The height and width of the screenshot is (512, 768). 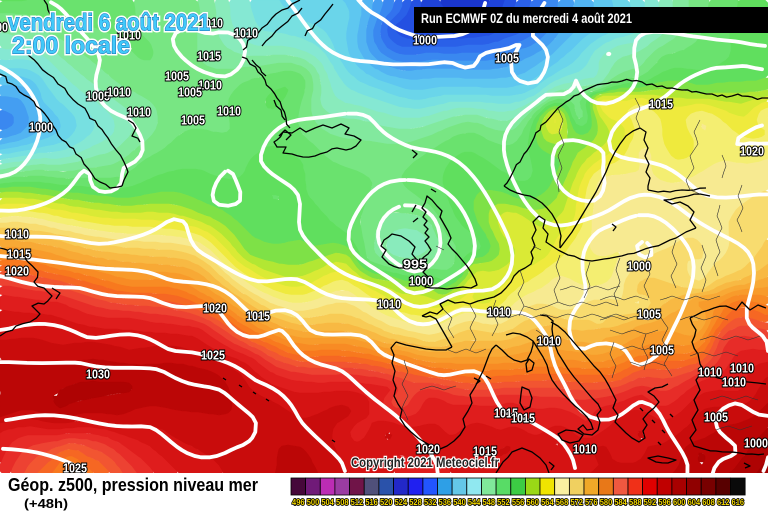 I want to click on svg-text: 528, so click(x=415, y=502).